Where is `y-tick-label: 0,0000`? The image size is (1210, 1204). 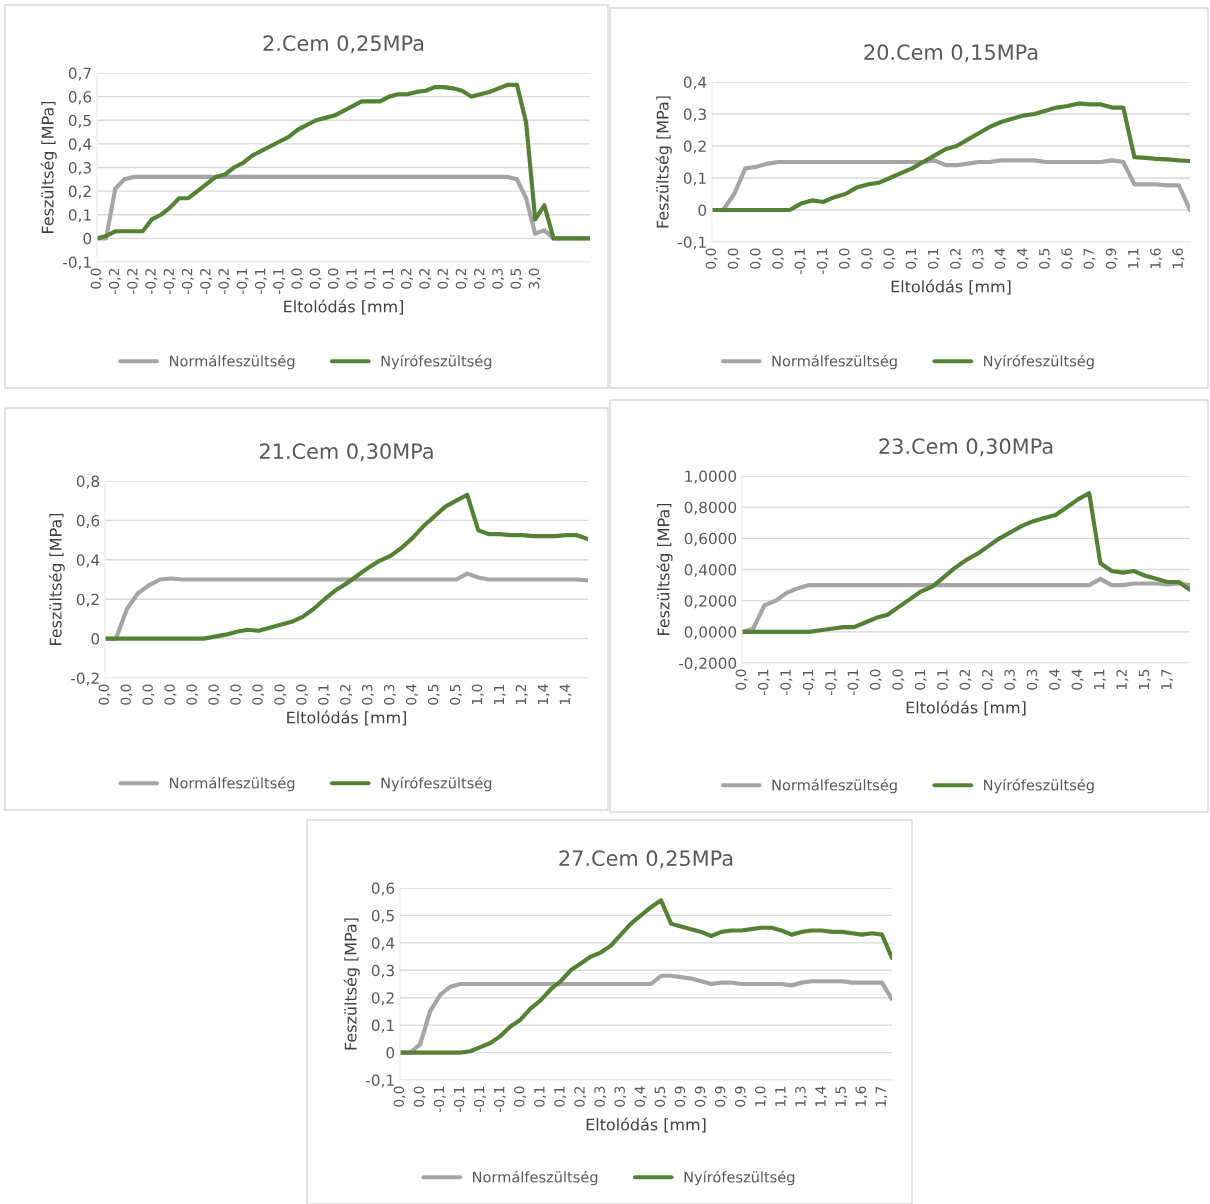
y-tick-label: 0,0000 is located at coordinates (710, 633).